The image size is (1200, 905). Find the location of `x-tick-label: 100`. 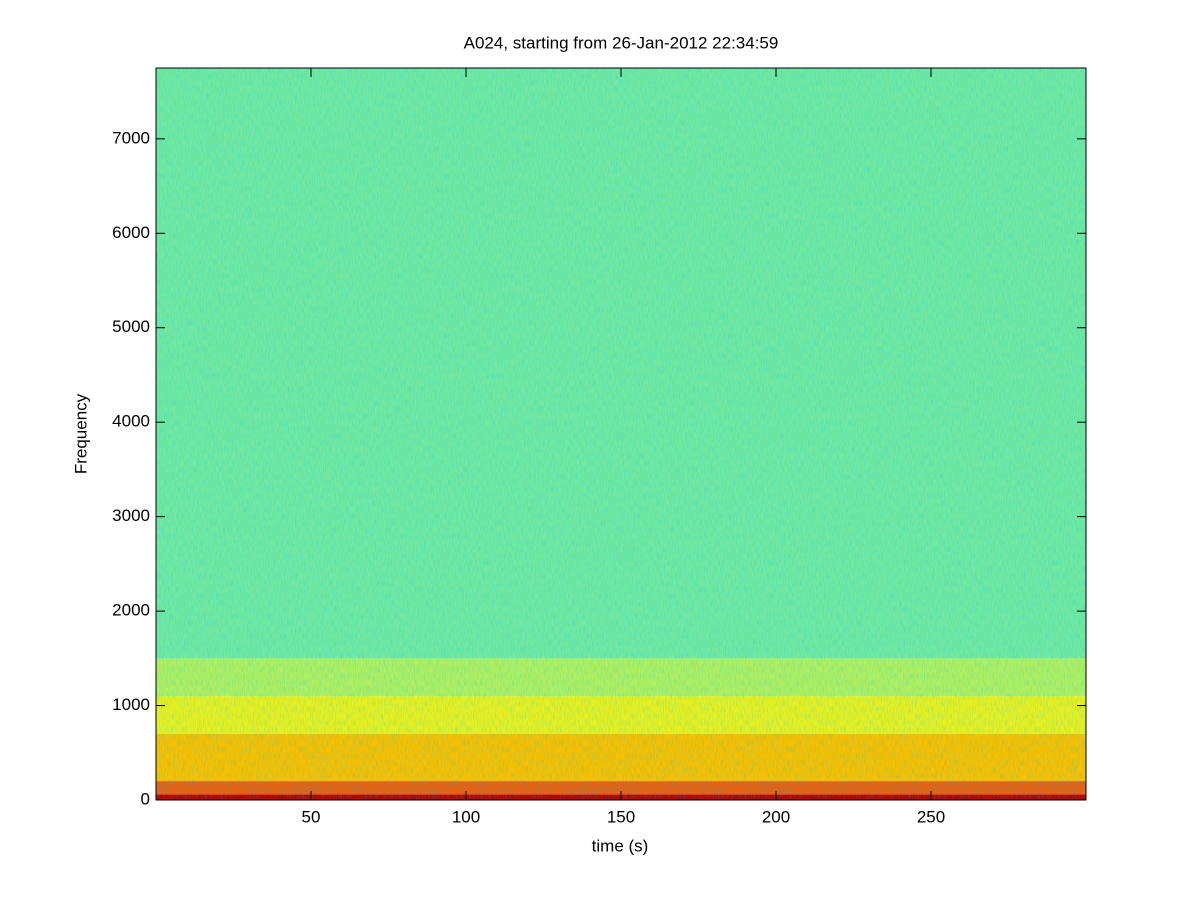

x-tick-label: 100 is located at coordinates (466, 816).